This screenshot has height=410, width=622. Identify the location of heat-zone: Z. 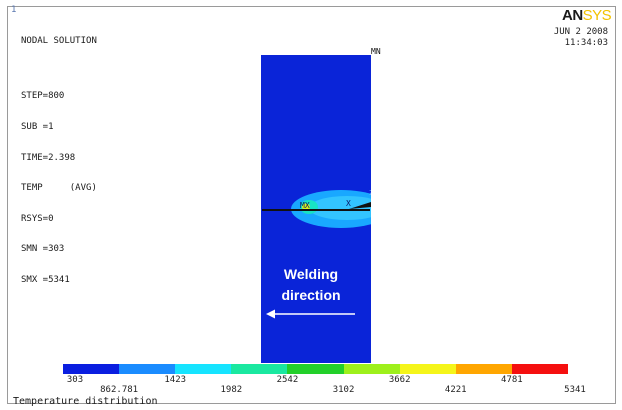
(331, 208).